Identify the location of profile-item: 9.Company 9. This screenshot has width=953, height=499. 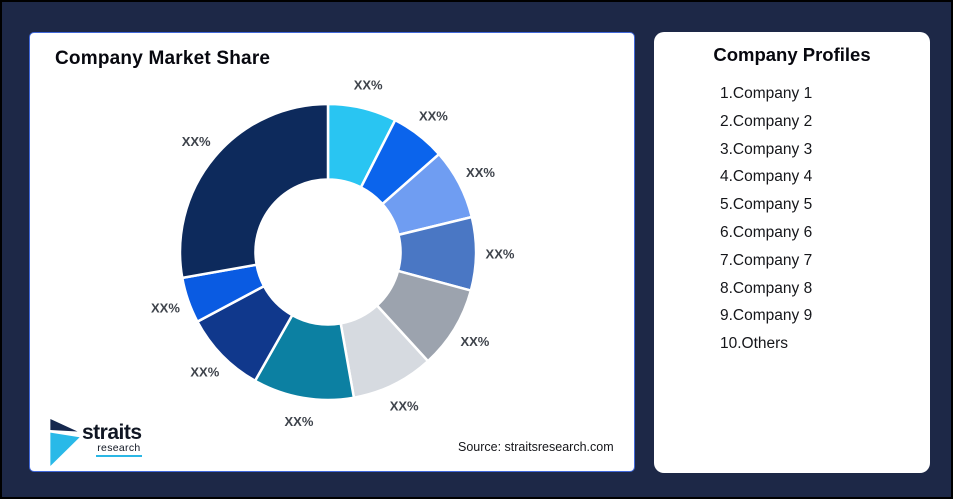
(766, 316).